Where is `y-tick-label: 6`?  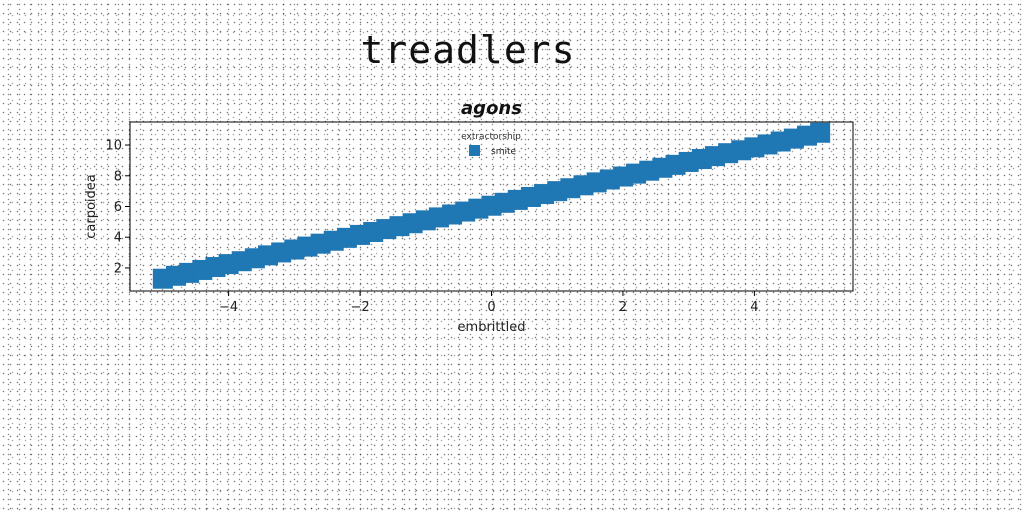 y-tick-label: 6 is located at coordinates (118, 207).